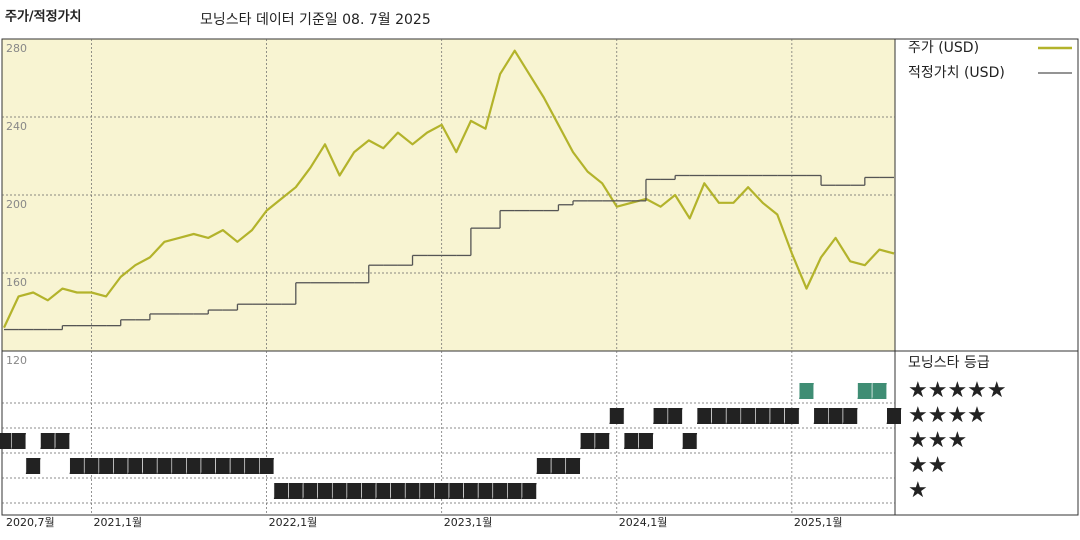  What do you see at coordinates (949, 363) in the screenshot?
I see `ratings-title: 모닝스타 등급` at bounding box center [949, 363].